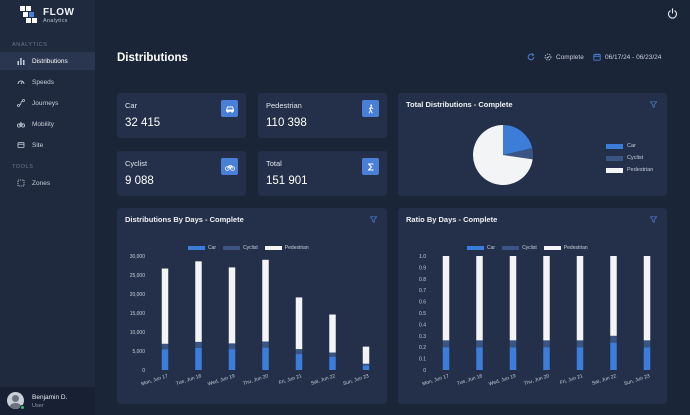  What do you see at coordinates (531, 57) in the screenshot?
I see `refresh-icon` at bounding box center [531, 57].